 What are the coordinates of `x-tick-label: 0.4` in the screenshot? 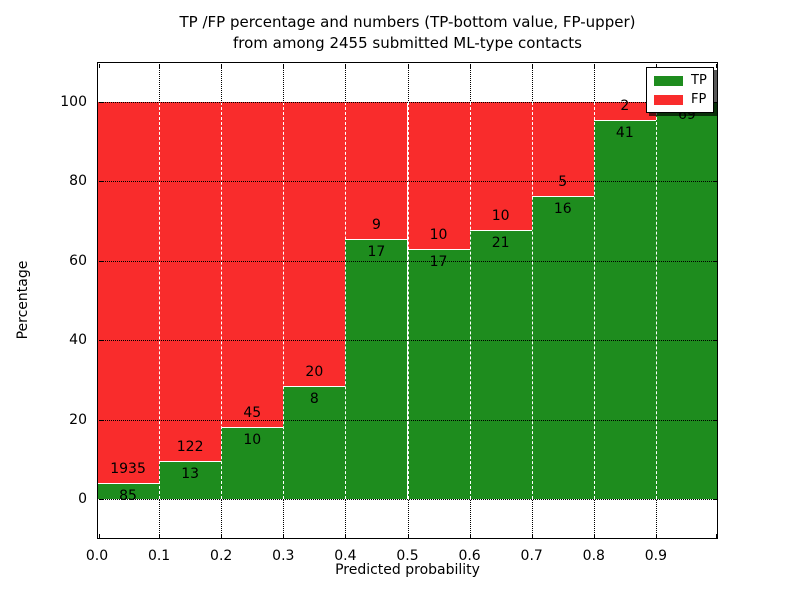 It's located at (345, 556).